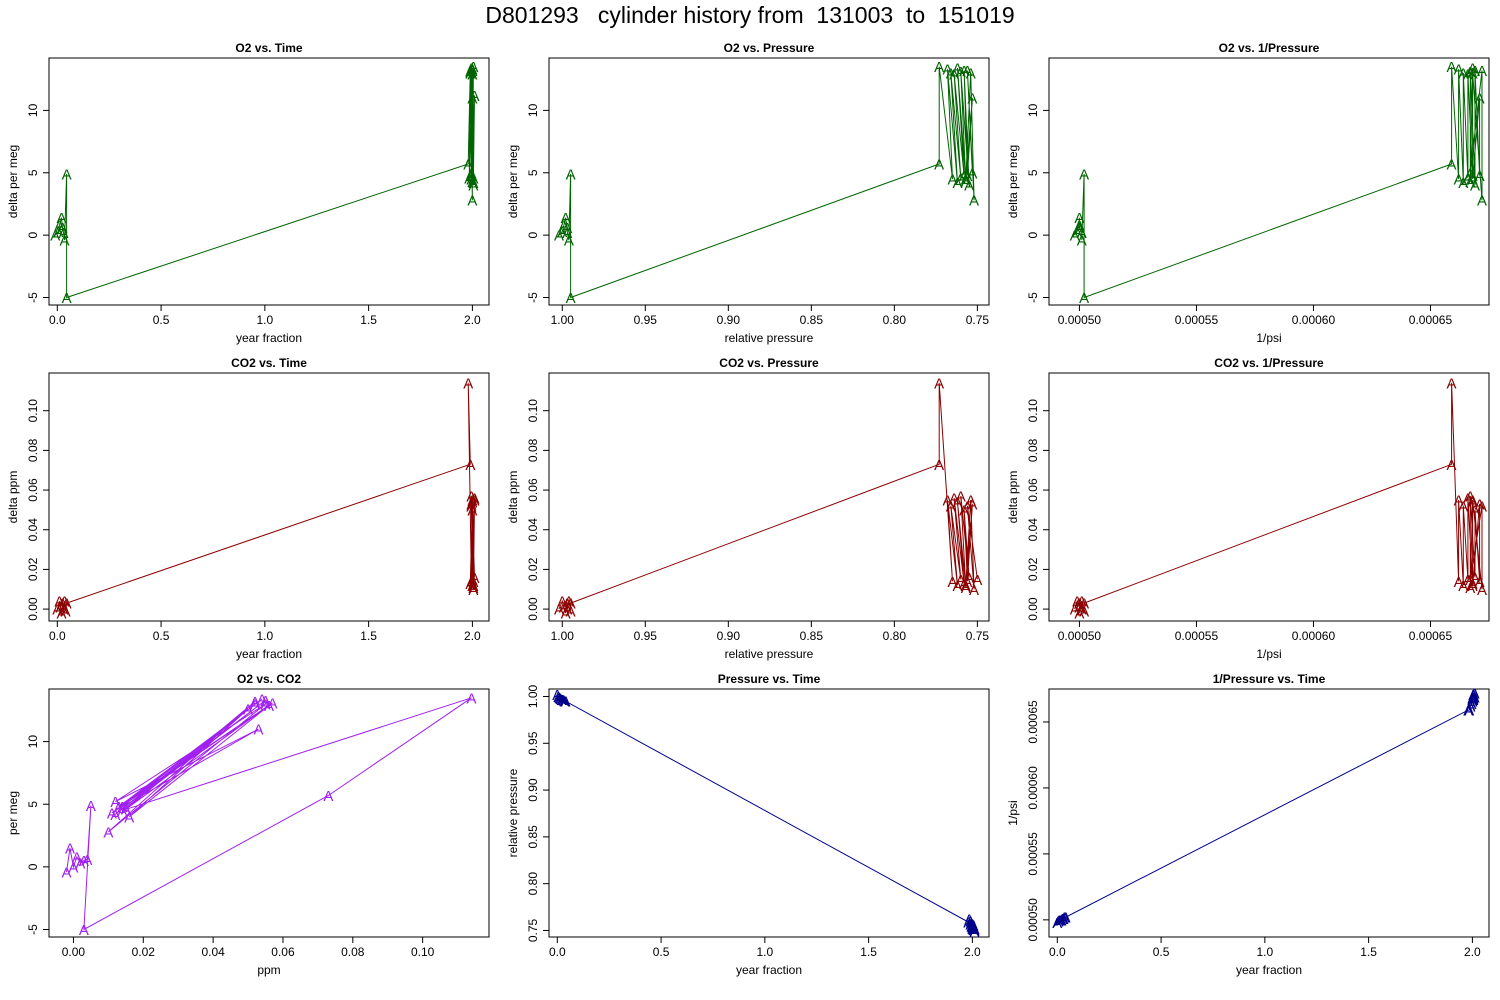 The image size is (1500, 1000). I want to click on x-tick-label: 0.06, so click(283, 952).